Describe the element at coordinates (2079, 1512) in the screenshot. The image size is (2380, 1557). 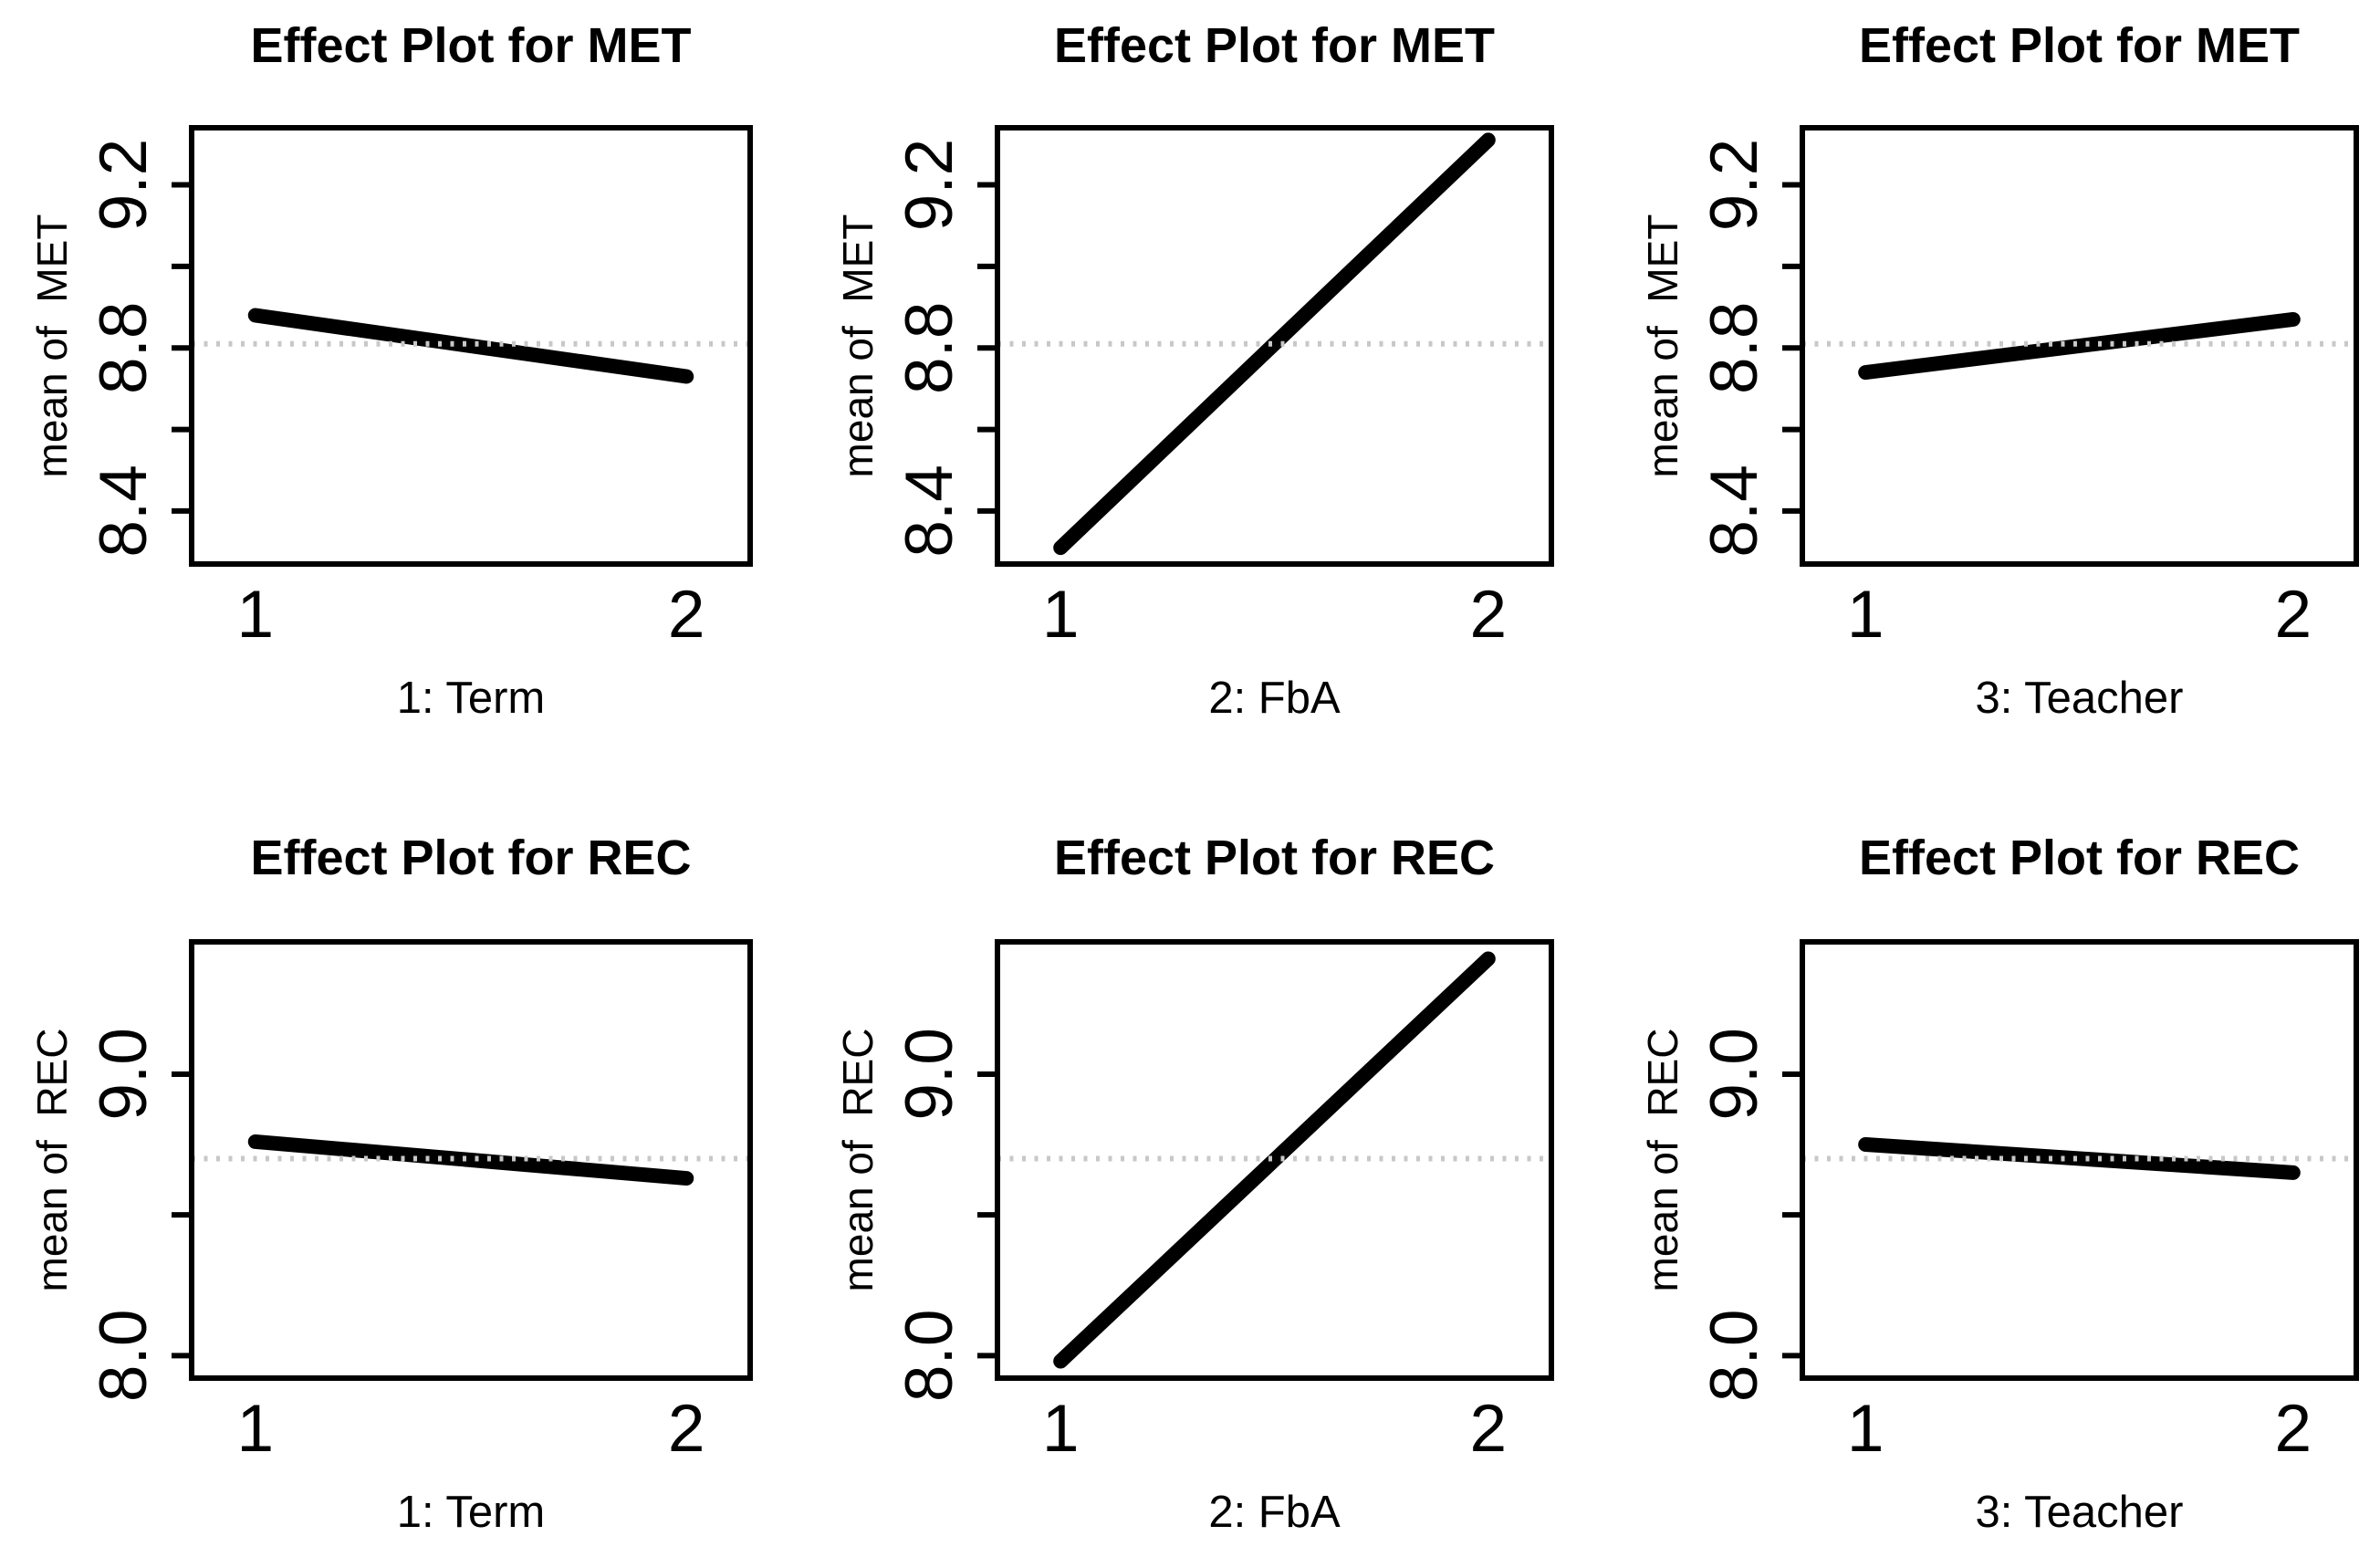
I see `x-axis-caption-teacher-rec: 3: Teacher` at that location.